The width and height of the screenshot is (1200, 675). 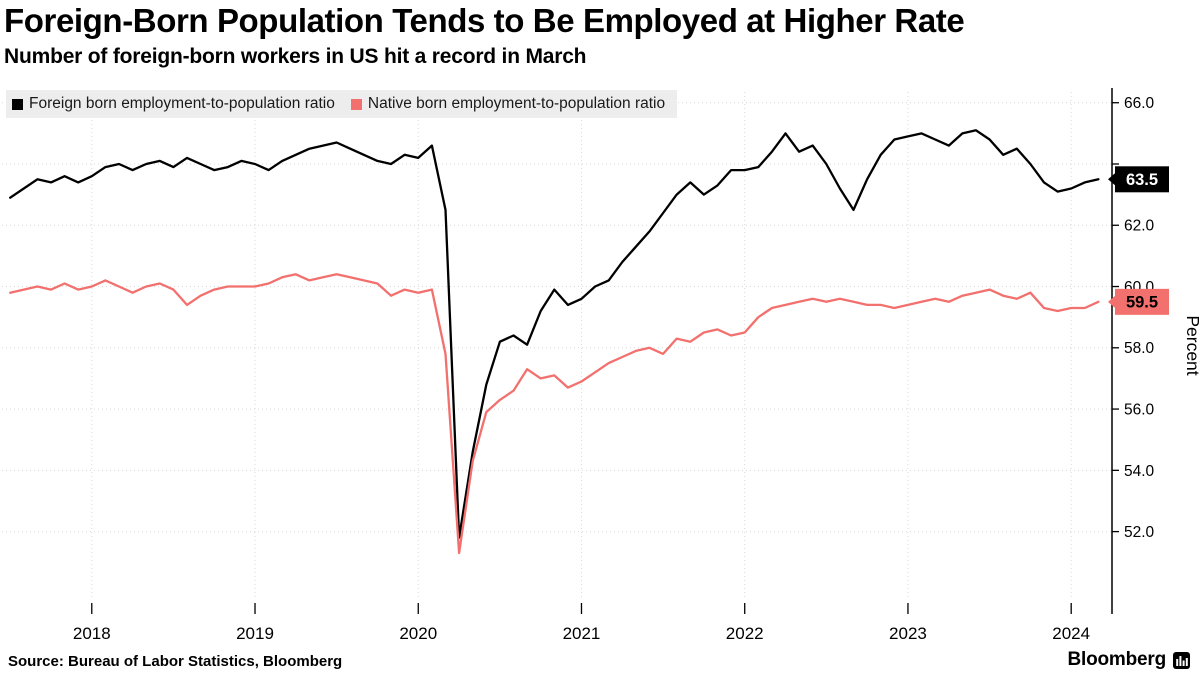 I want to click on x-tick-label: 2022, so click(x=745, y=633).